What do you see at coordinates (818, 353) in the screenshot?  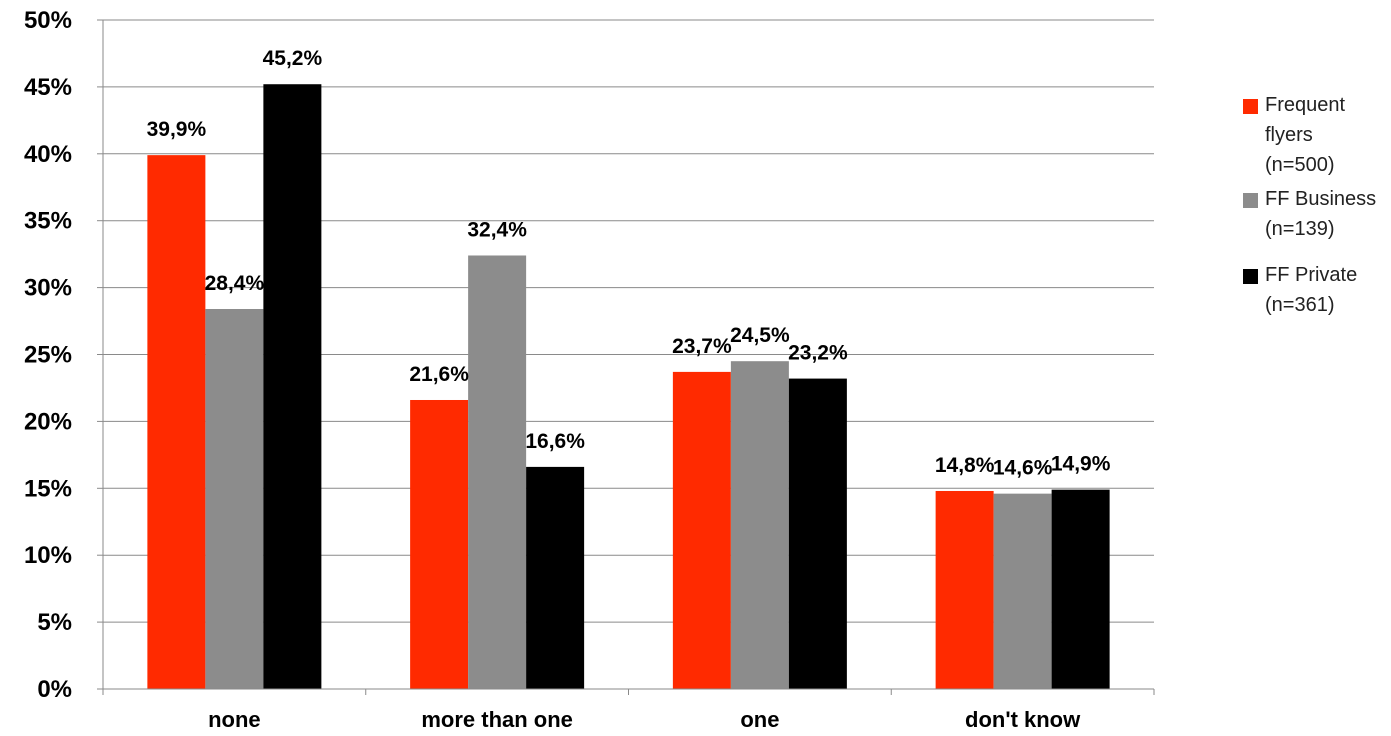 I see `data-label: 23,2%` at bounding box center [818, 353].